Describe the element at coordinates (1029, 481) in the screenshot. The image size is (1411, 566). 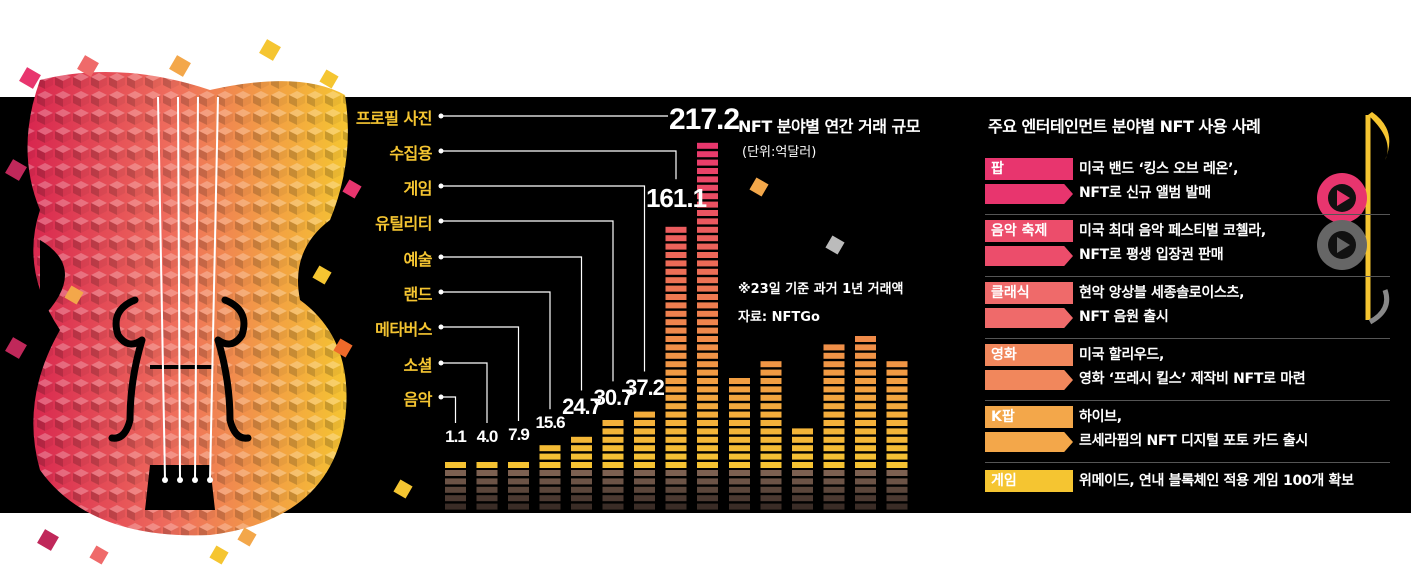
I see `case-label-5: 게임` at that location.